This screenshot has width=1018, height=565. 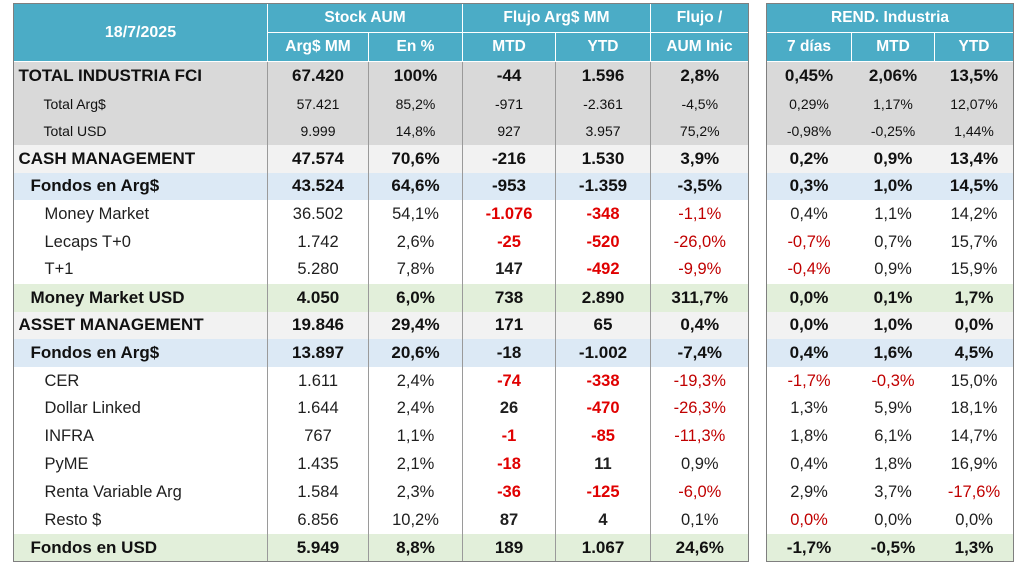 I want to click on row-label: CASH MANAGEMENT, so click(x=140, y=158).